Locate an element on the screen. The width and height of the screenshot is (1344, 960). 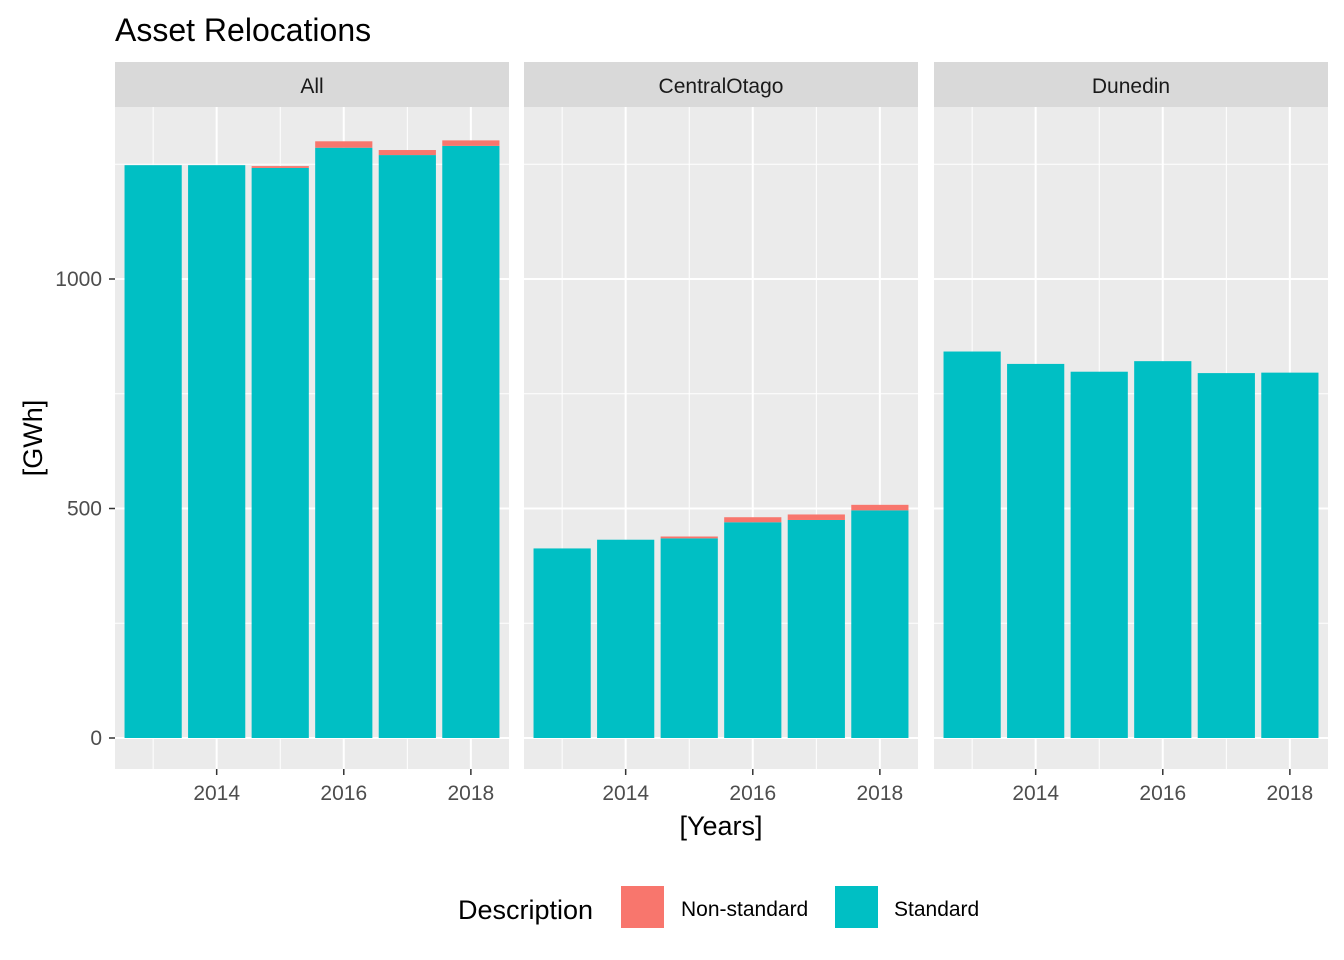
bar-standard-all-2018 is located at coordinates (471, 441).